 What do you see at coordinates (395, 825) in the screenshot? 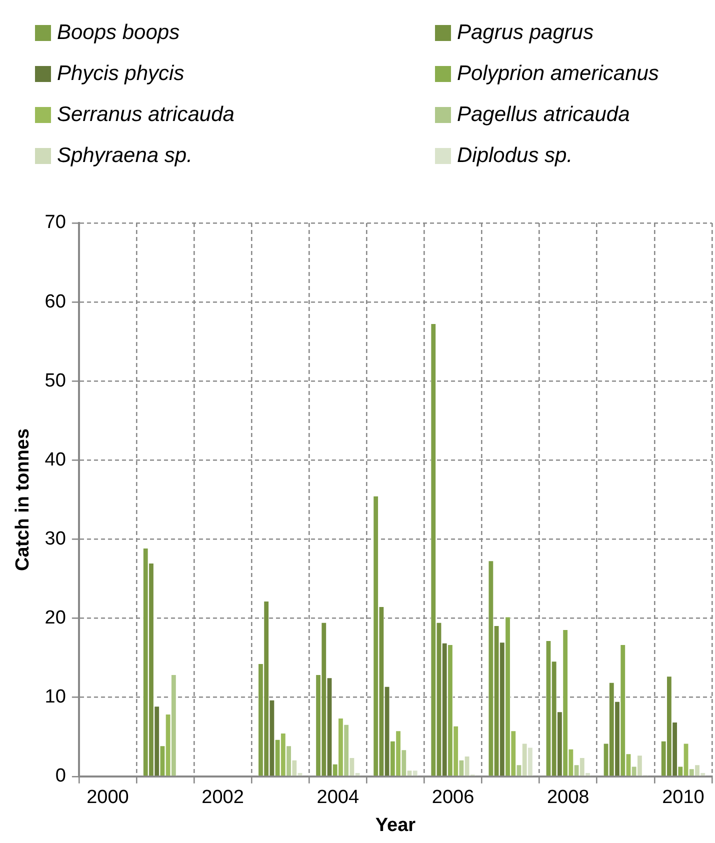
I see `x-axis-title: Year` at bounding box center [395, 825].